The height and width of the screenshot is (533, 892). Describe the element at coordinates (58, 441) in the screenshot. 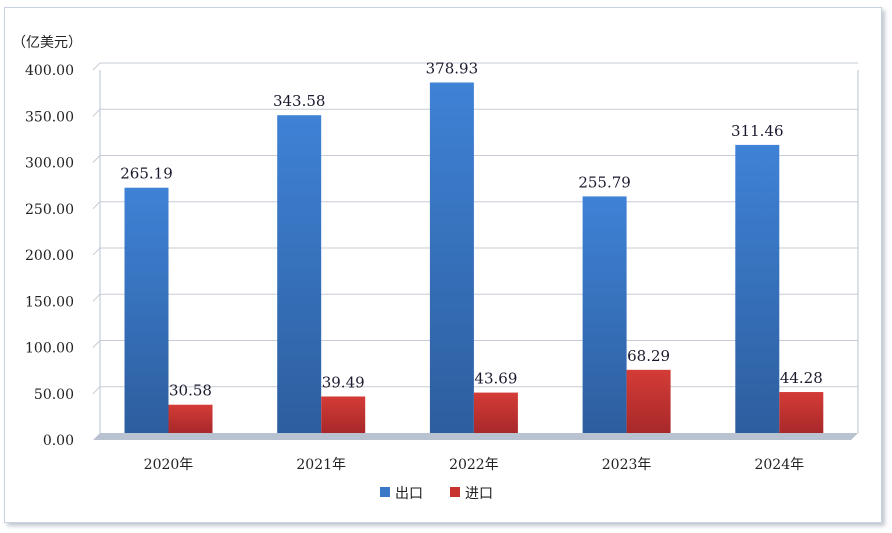

I see `y-tick-label: 0.00` at that location.